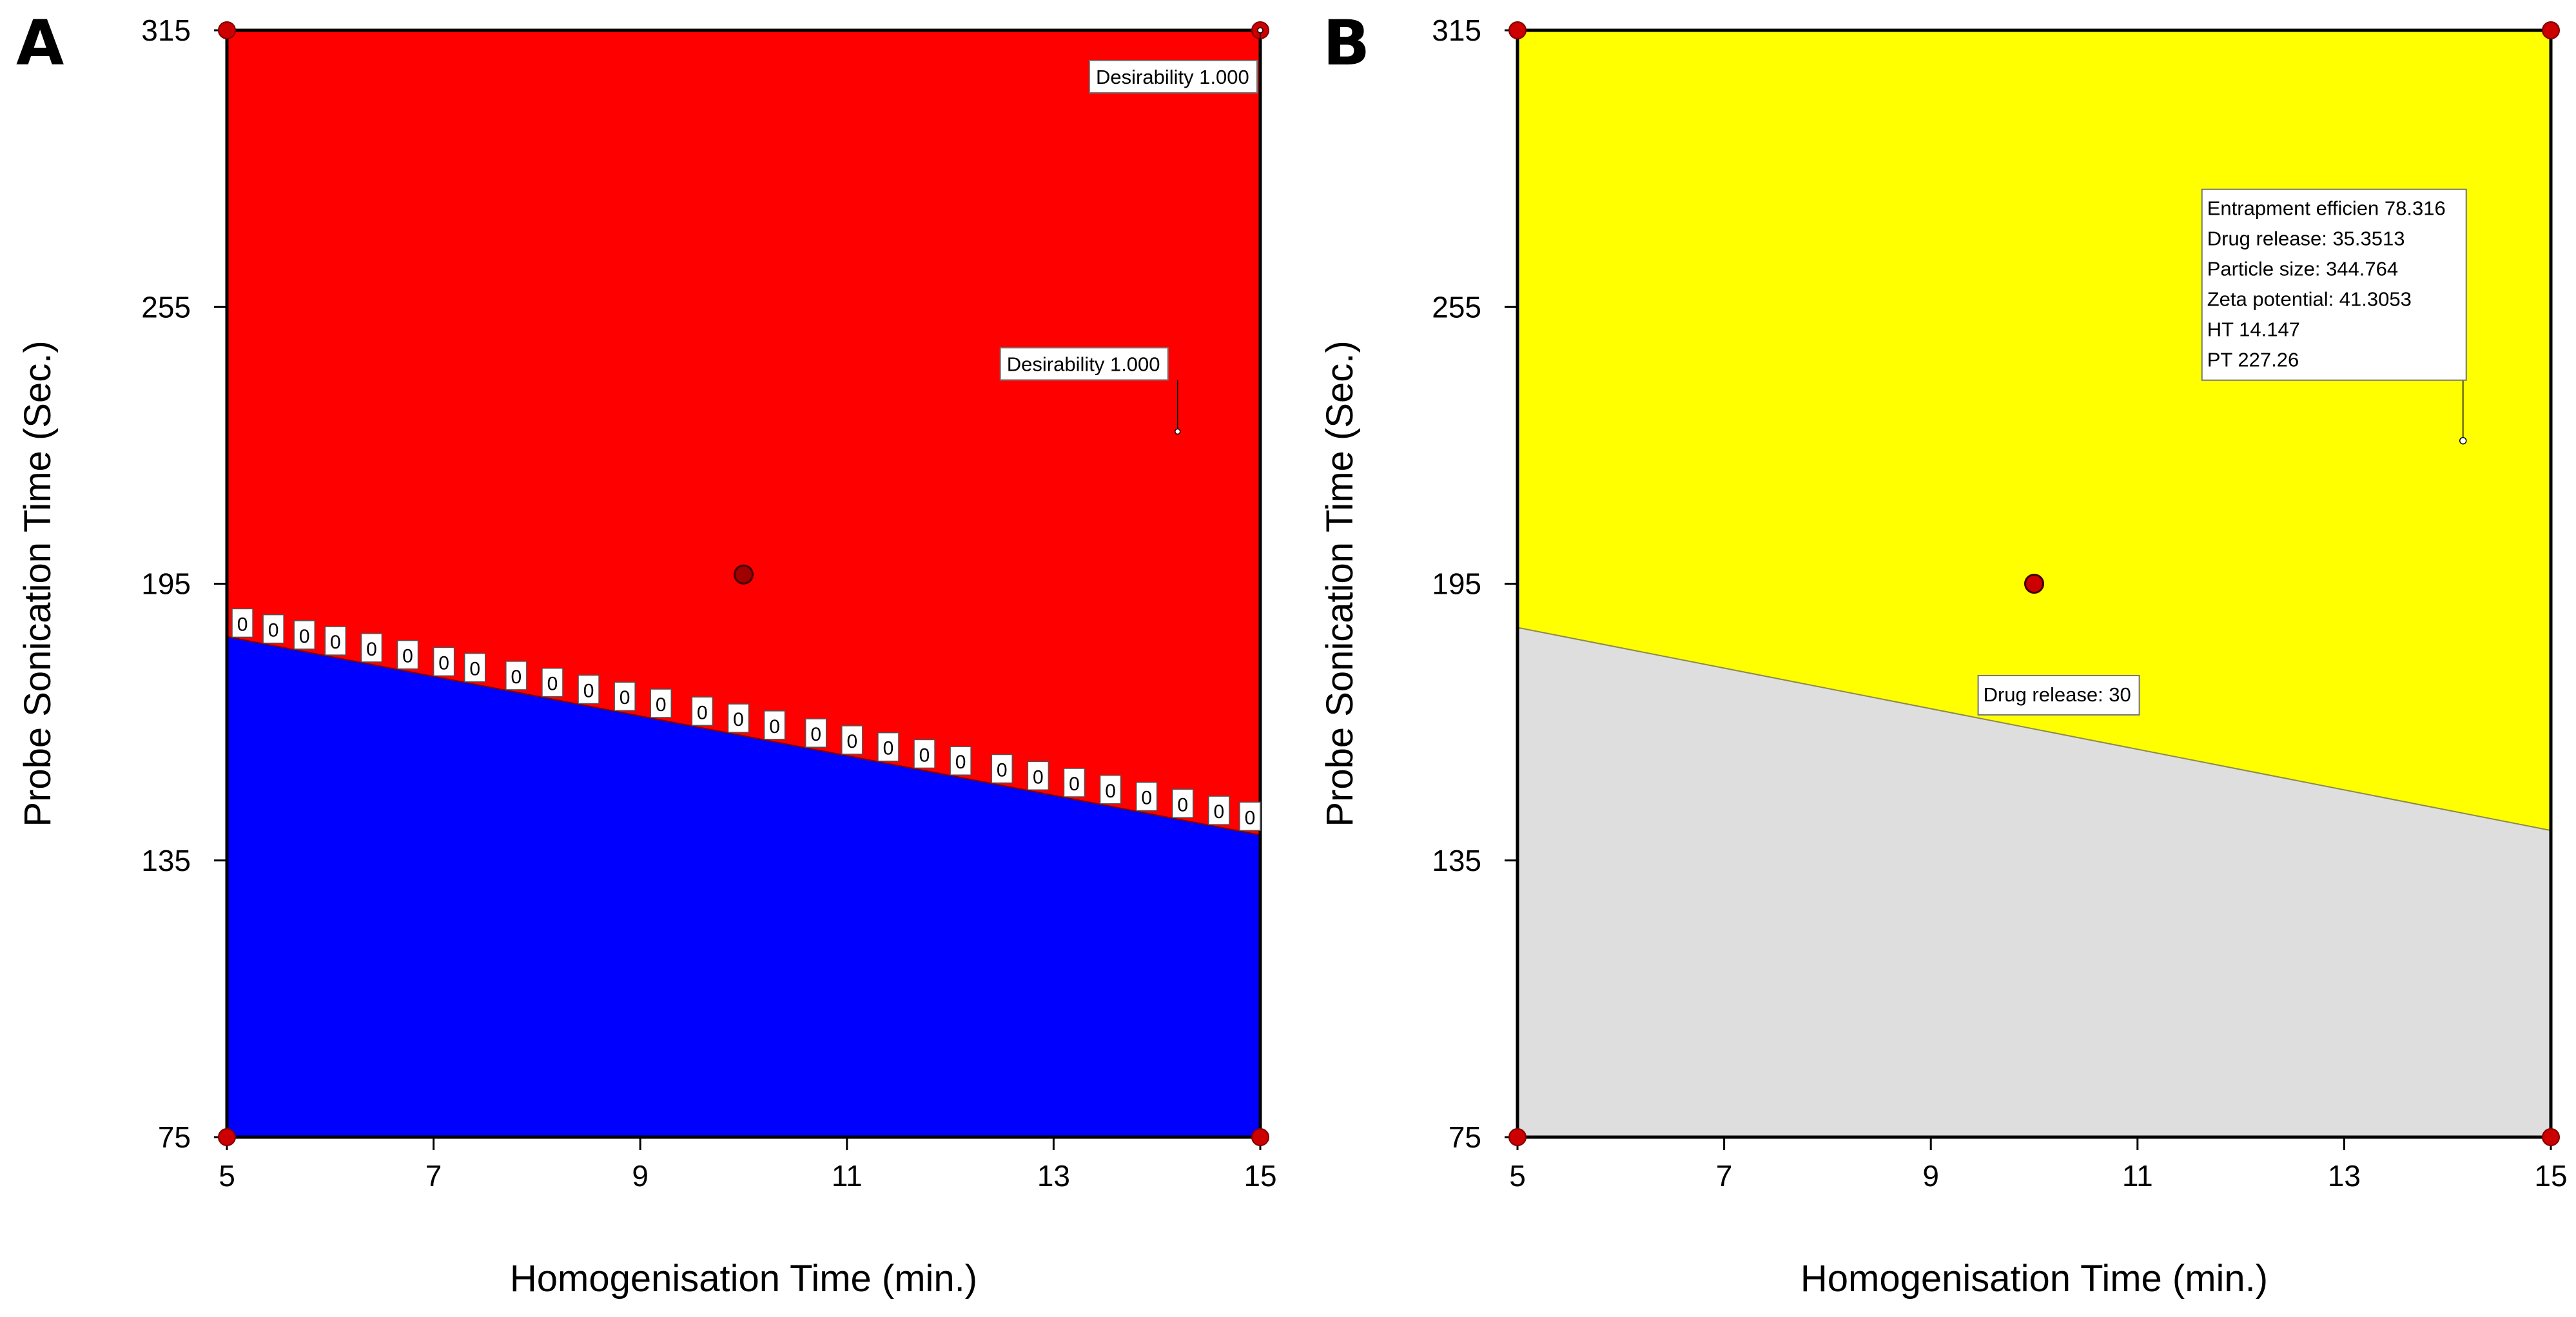 This screenshot has height=1317, width=2576. I want to click on contour-boundary, so click(2035, 729).